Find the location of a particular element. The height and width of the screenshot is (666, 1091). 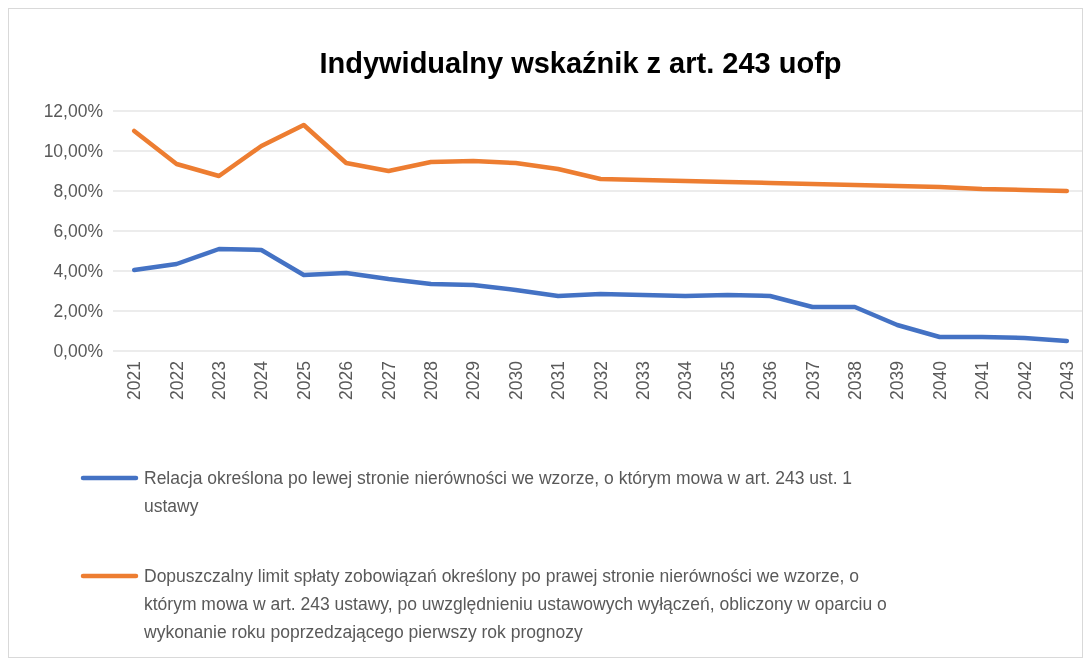

x-tick-label: 2039 is located at coordinates (897, 380).